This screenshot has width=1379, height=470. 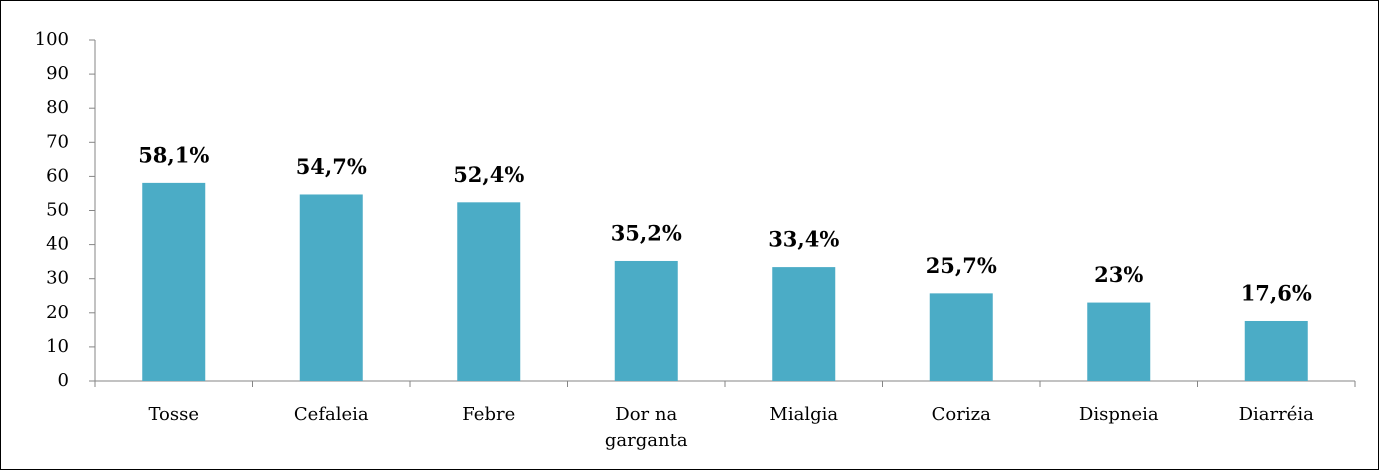 What do you see at coordinates (331, 414) in the screenshot?
I see `x-tick-label: Cefaleia` at bounding box center [331, 414].